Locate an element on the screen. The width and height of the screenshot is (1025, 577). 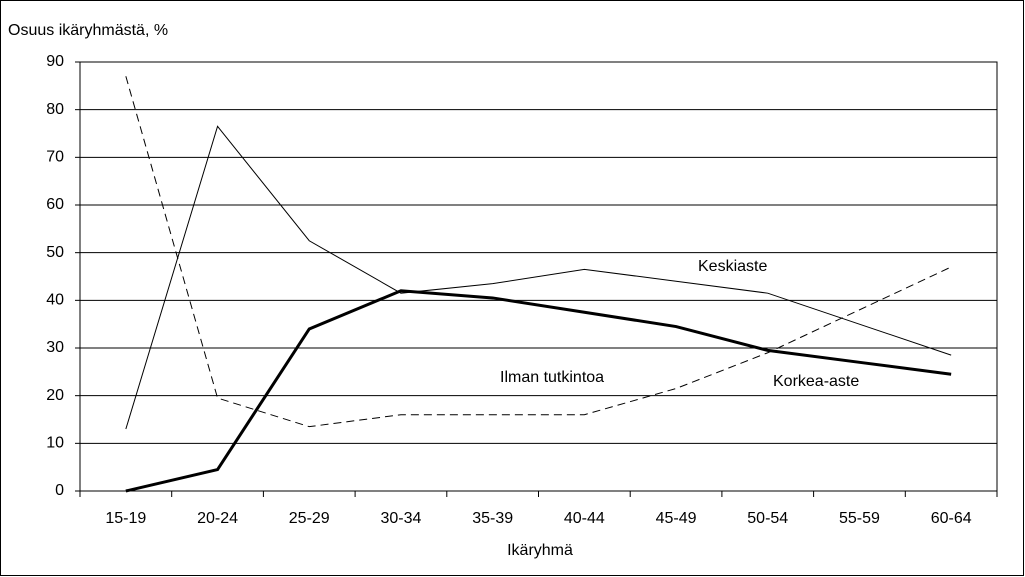
series-label: Ilman tutkintoa is located at coordinates (552, 377).